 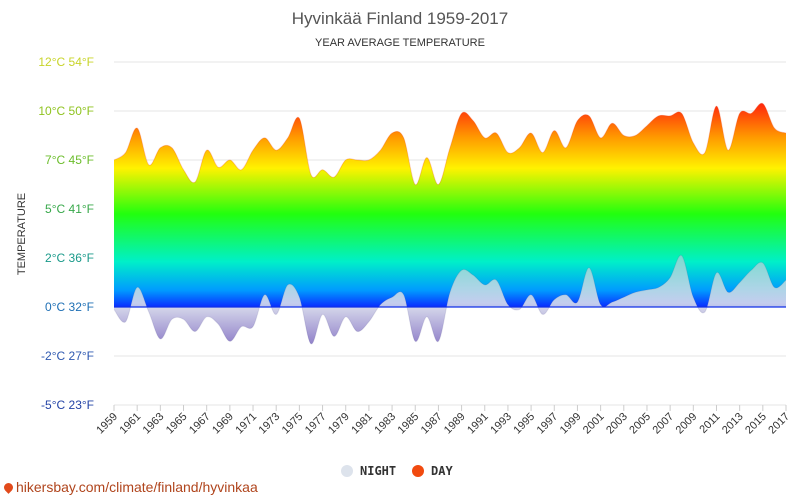 What do you see at coordinates (66, 111) in the screenshot?
I see `y-tick-label: 10°C 50°F` at bounding box center [66, 111].